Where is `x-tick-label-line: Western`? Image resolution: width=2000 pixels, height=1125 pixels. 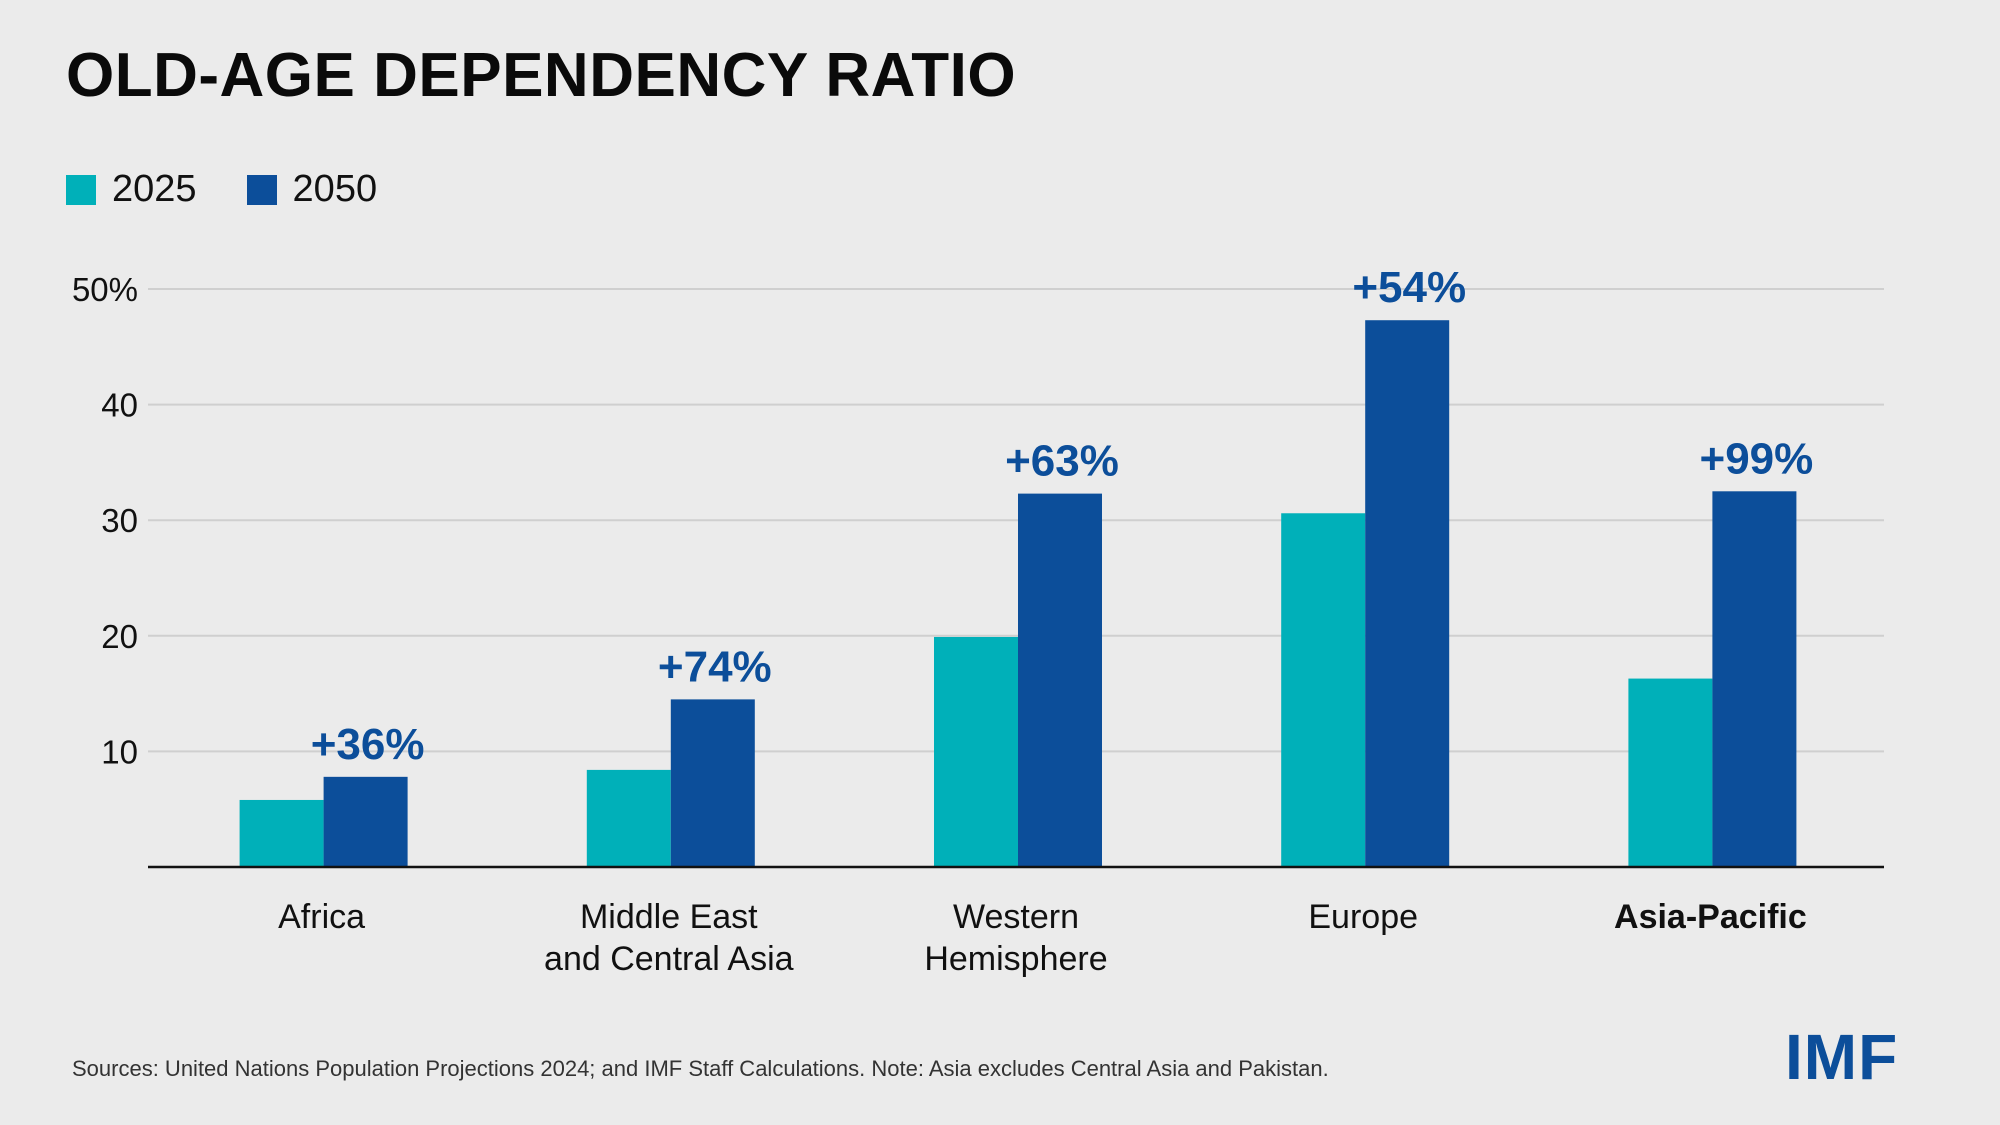 x-tick-label-line: Western is located at coordinates (1016, 917).